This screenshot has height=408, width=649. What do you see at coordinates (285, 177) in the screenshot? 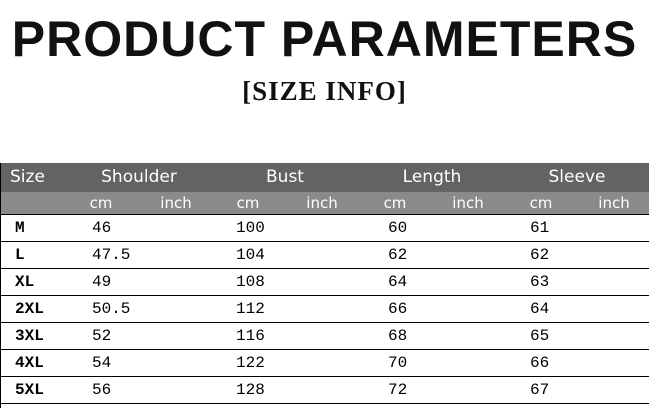
I see `column-header: Bust` at bounding box center [285, 177].